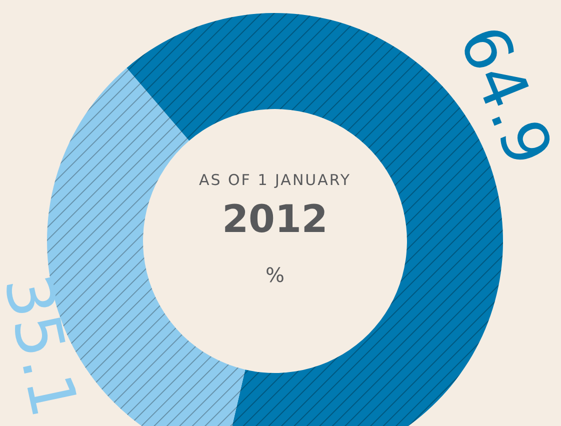  Describe the element at coordinates (275, 219) in the screenshot. I see `text: 2012` at that location.